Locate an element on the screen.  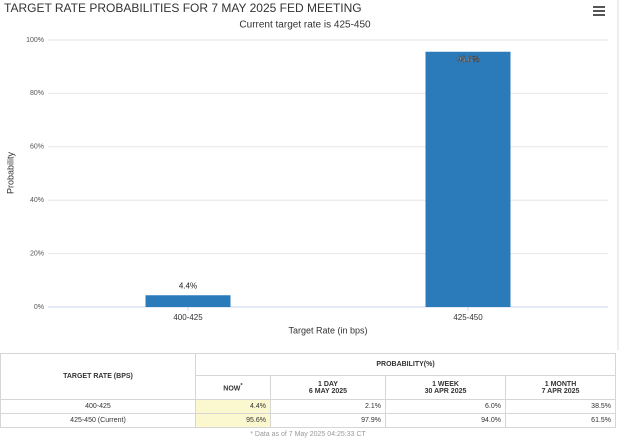
column-title: 1 WEEK is located at coordinates (445, 384).